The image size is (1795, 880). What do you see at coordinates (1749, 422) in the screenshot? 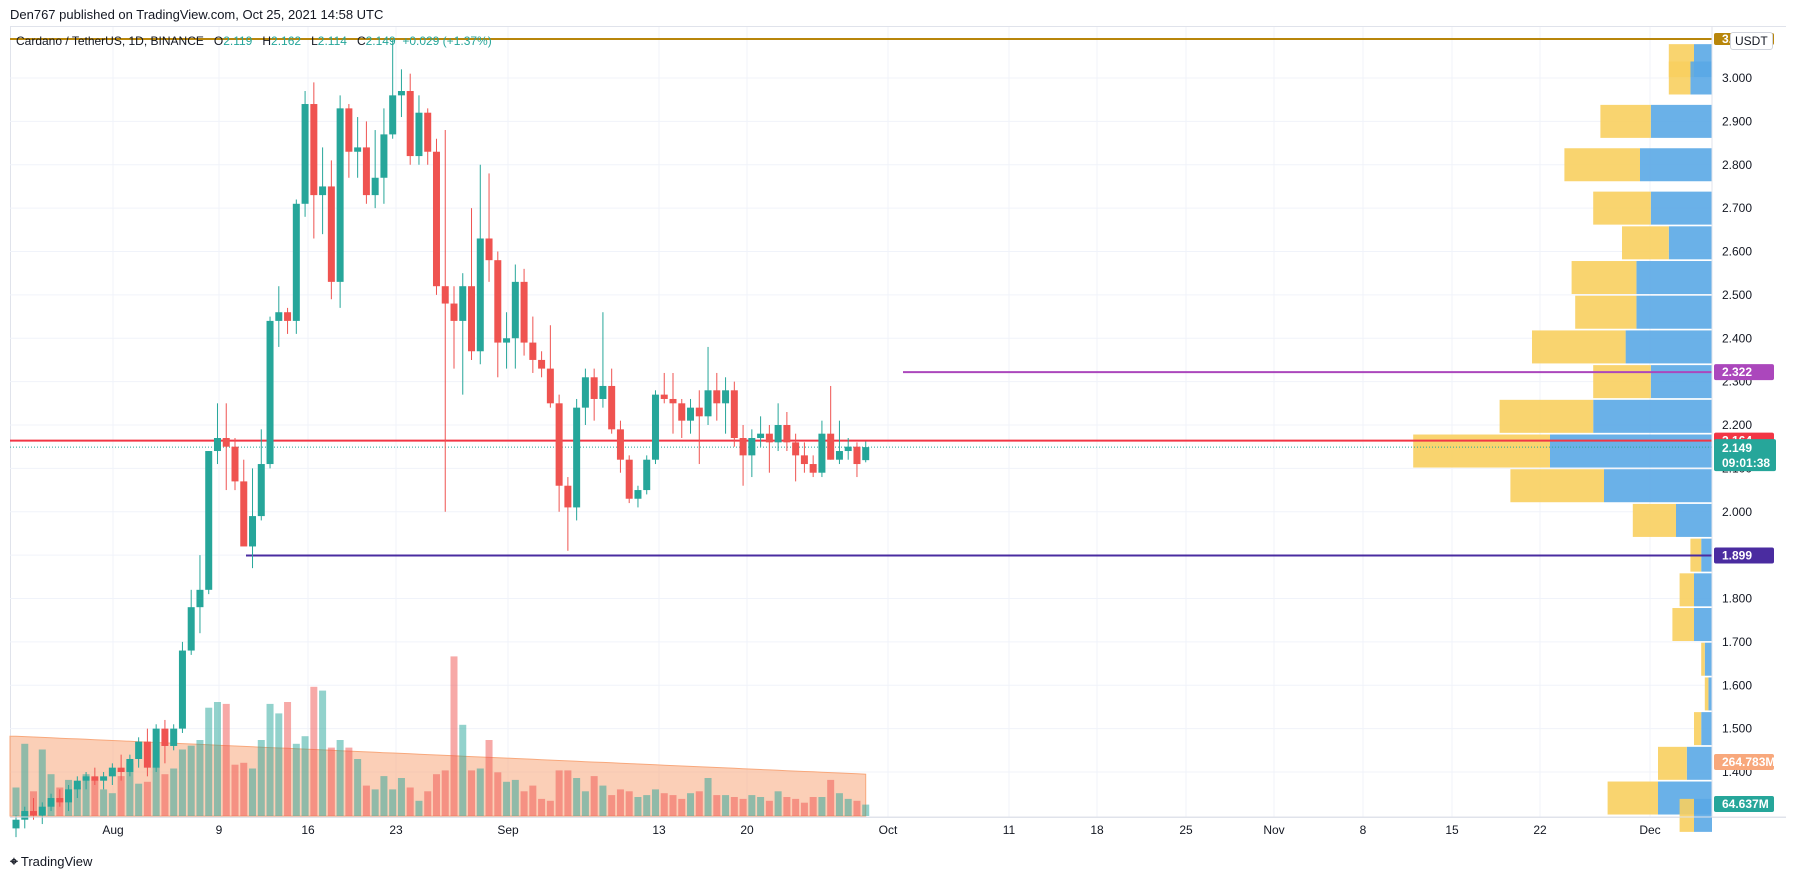
I see `price-axis` at bounding box center [1749, 422].